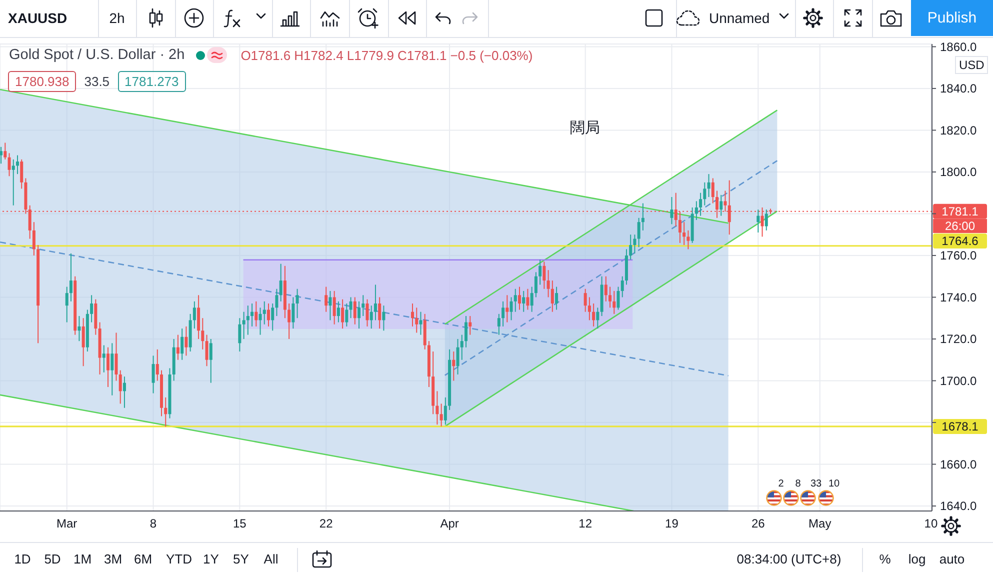  What do you see at coordinates (959, 172) in the screenshot?
I see `y-tick-label: 1800.0` at bounding box center [959, 172].